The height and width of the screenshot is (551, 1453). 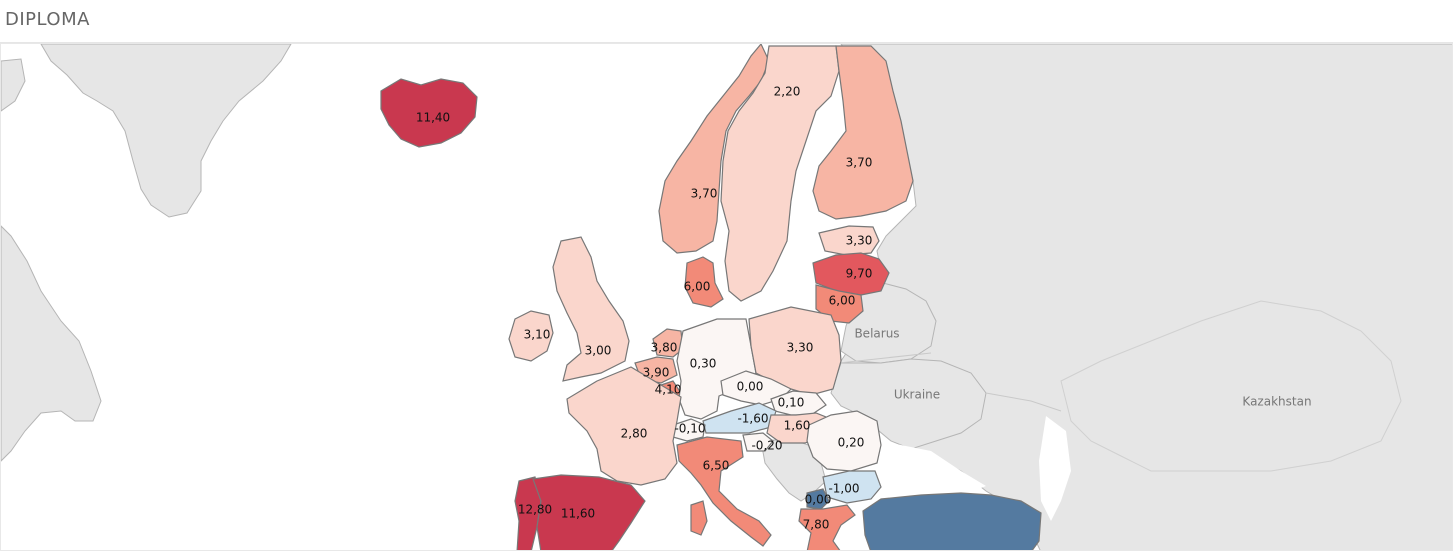 I want to click on value-label-switzerland: -0,10, so click(x=689, y=429).